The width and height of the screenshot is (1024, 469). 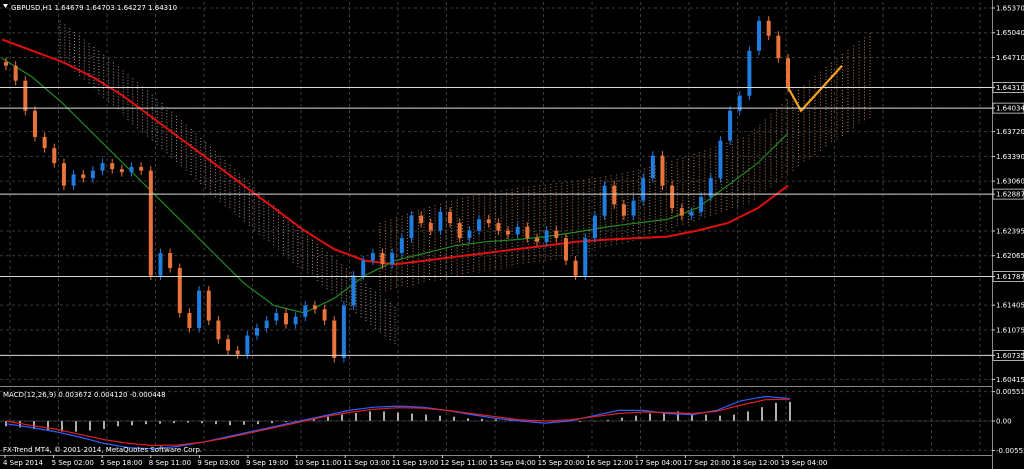 I want to click on dropdown-triangle-icon, so click(x=5, y=6).